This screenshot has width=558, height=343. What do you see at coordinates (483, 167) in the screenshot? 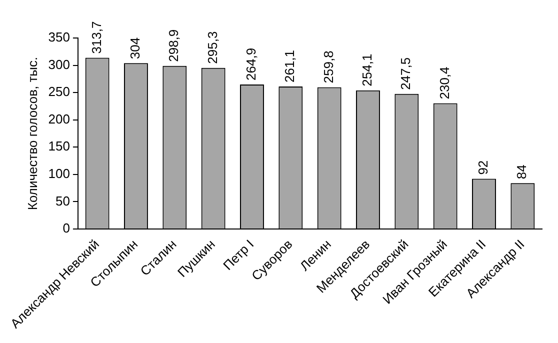
I see `data-label: 92` at bounding box center [483, 167].